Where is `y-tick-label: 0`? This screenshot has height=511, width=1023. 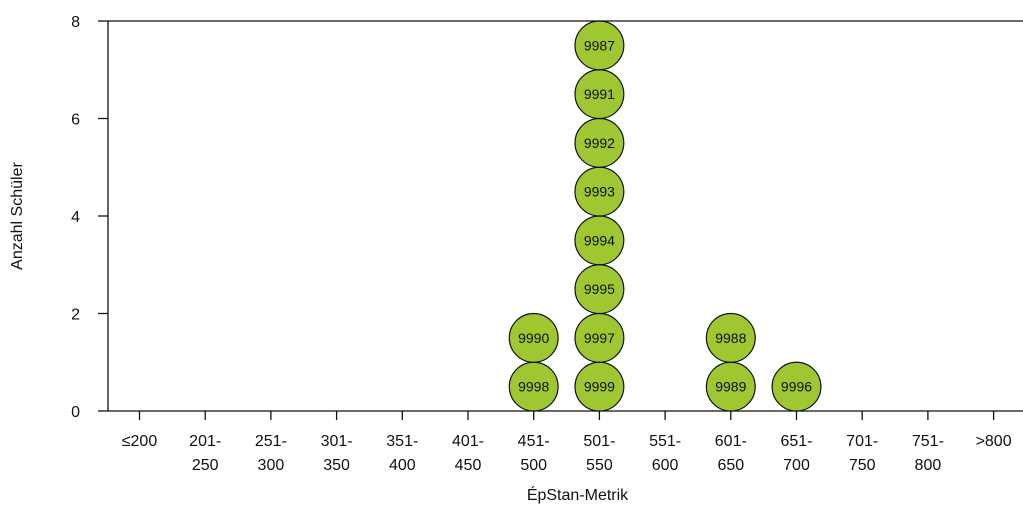
y-tick-label: 0 is located at coordinates (75, 412).